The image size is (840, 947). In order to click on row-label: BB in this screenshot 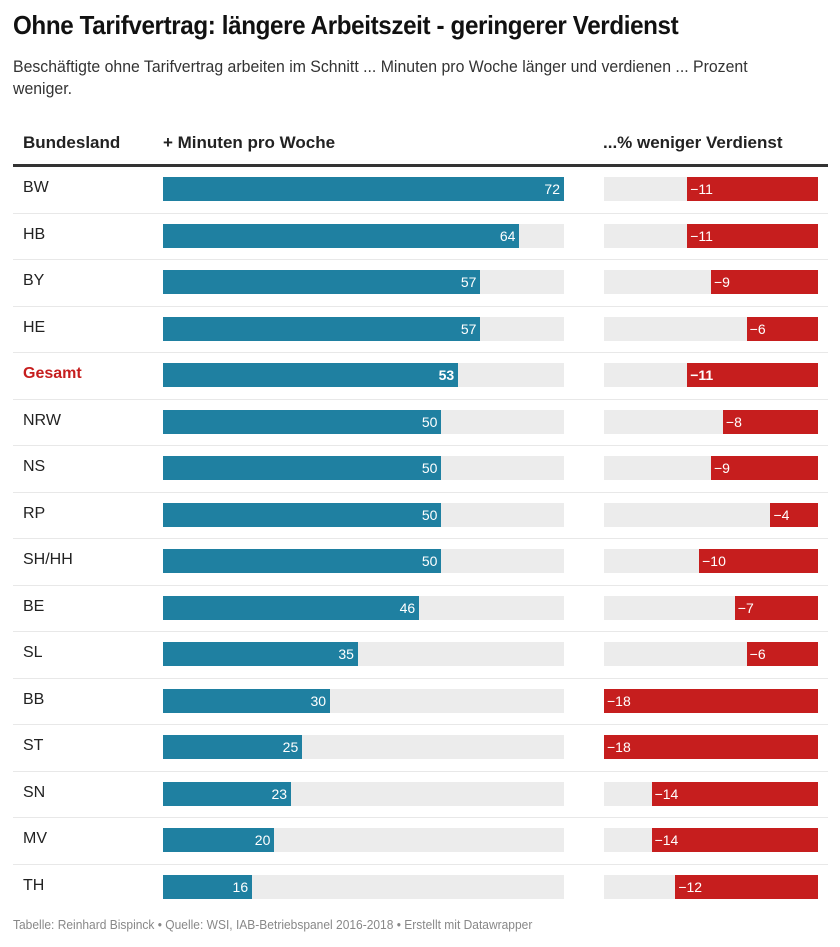, I will do `click(34, 699)`.